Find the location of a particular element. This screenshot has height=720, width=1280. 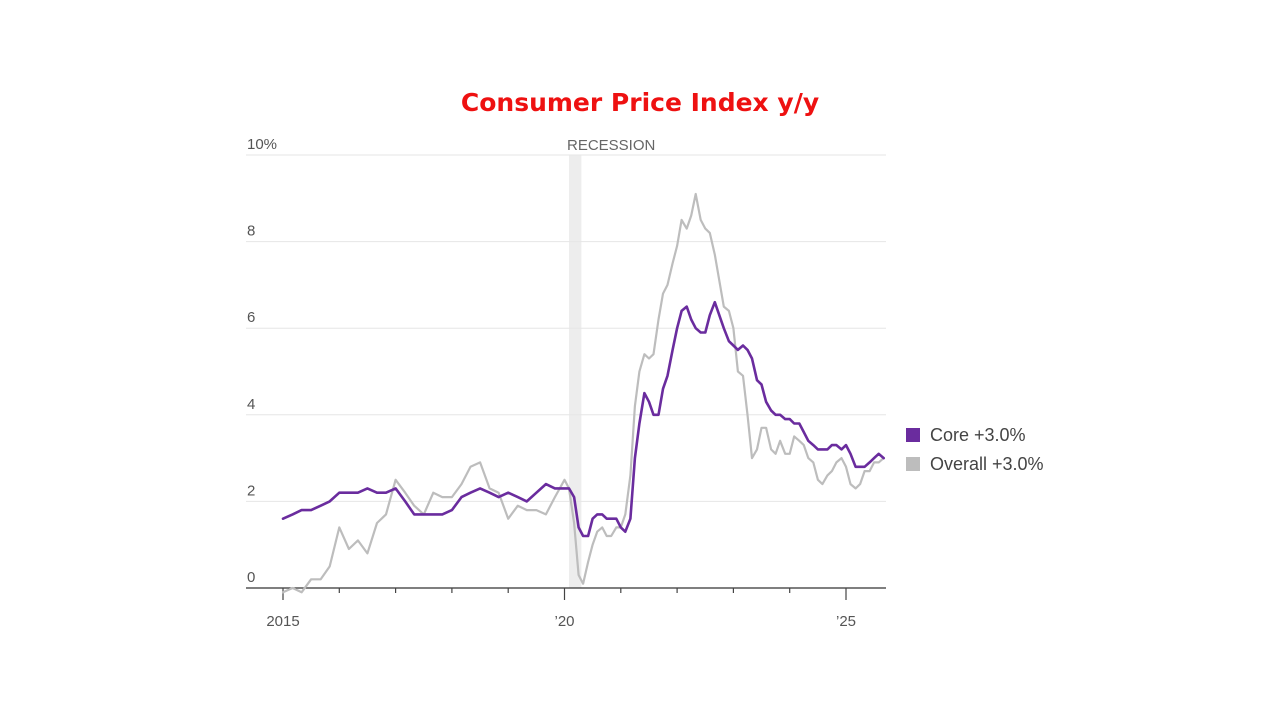

legend-label-overall: Overall +3.0% is located at coordinates (987, 464).